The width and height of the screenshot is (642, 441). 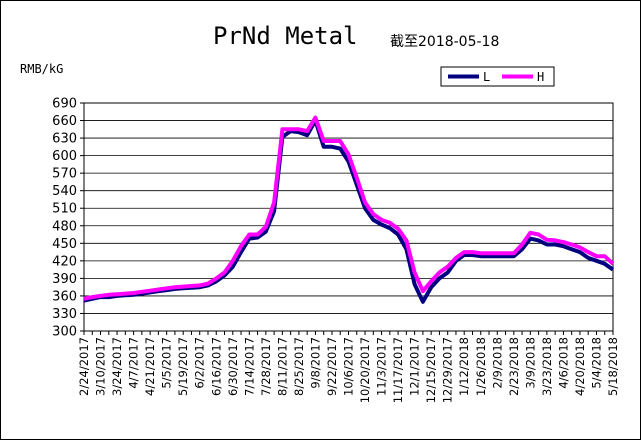 I want to click on x-tick-label: 6/16/2017, so click(x=216, y=366).